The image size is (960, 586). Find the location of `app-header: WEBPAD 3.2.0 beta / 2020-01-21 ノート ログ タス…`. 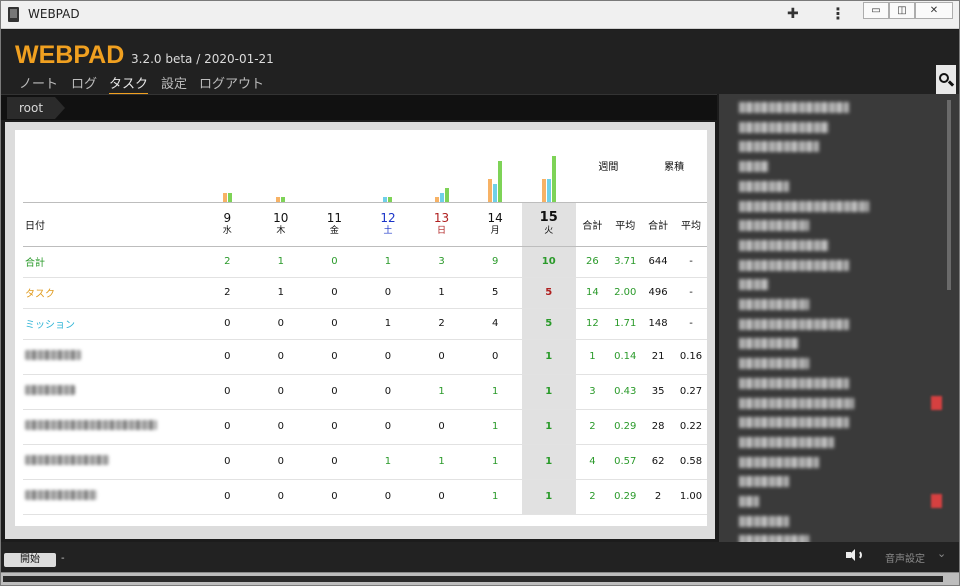

app-header: WEBPAD 3.2.0 beta / 2020-01-21 ノート ログ タス… is located at coordinates (480, 62).